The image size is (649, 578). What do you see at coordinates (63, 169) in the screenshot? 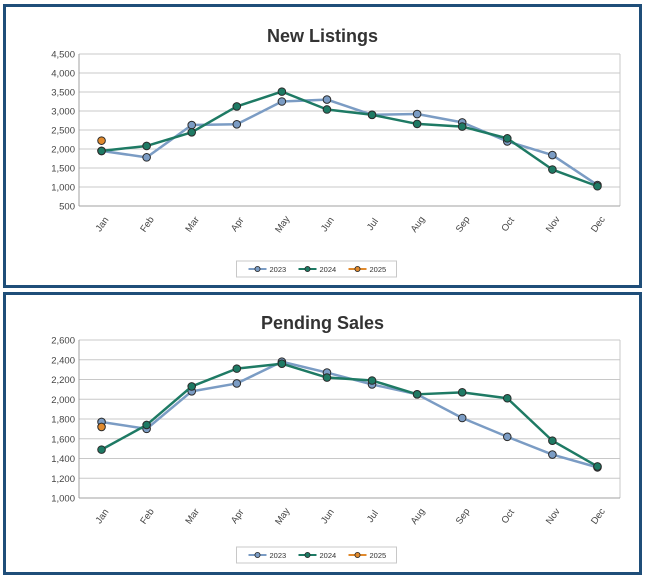
I see `y-tick-label: 1,500` at bounding box center [63, 169].